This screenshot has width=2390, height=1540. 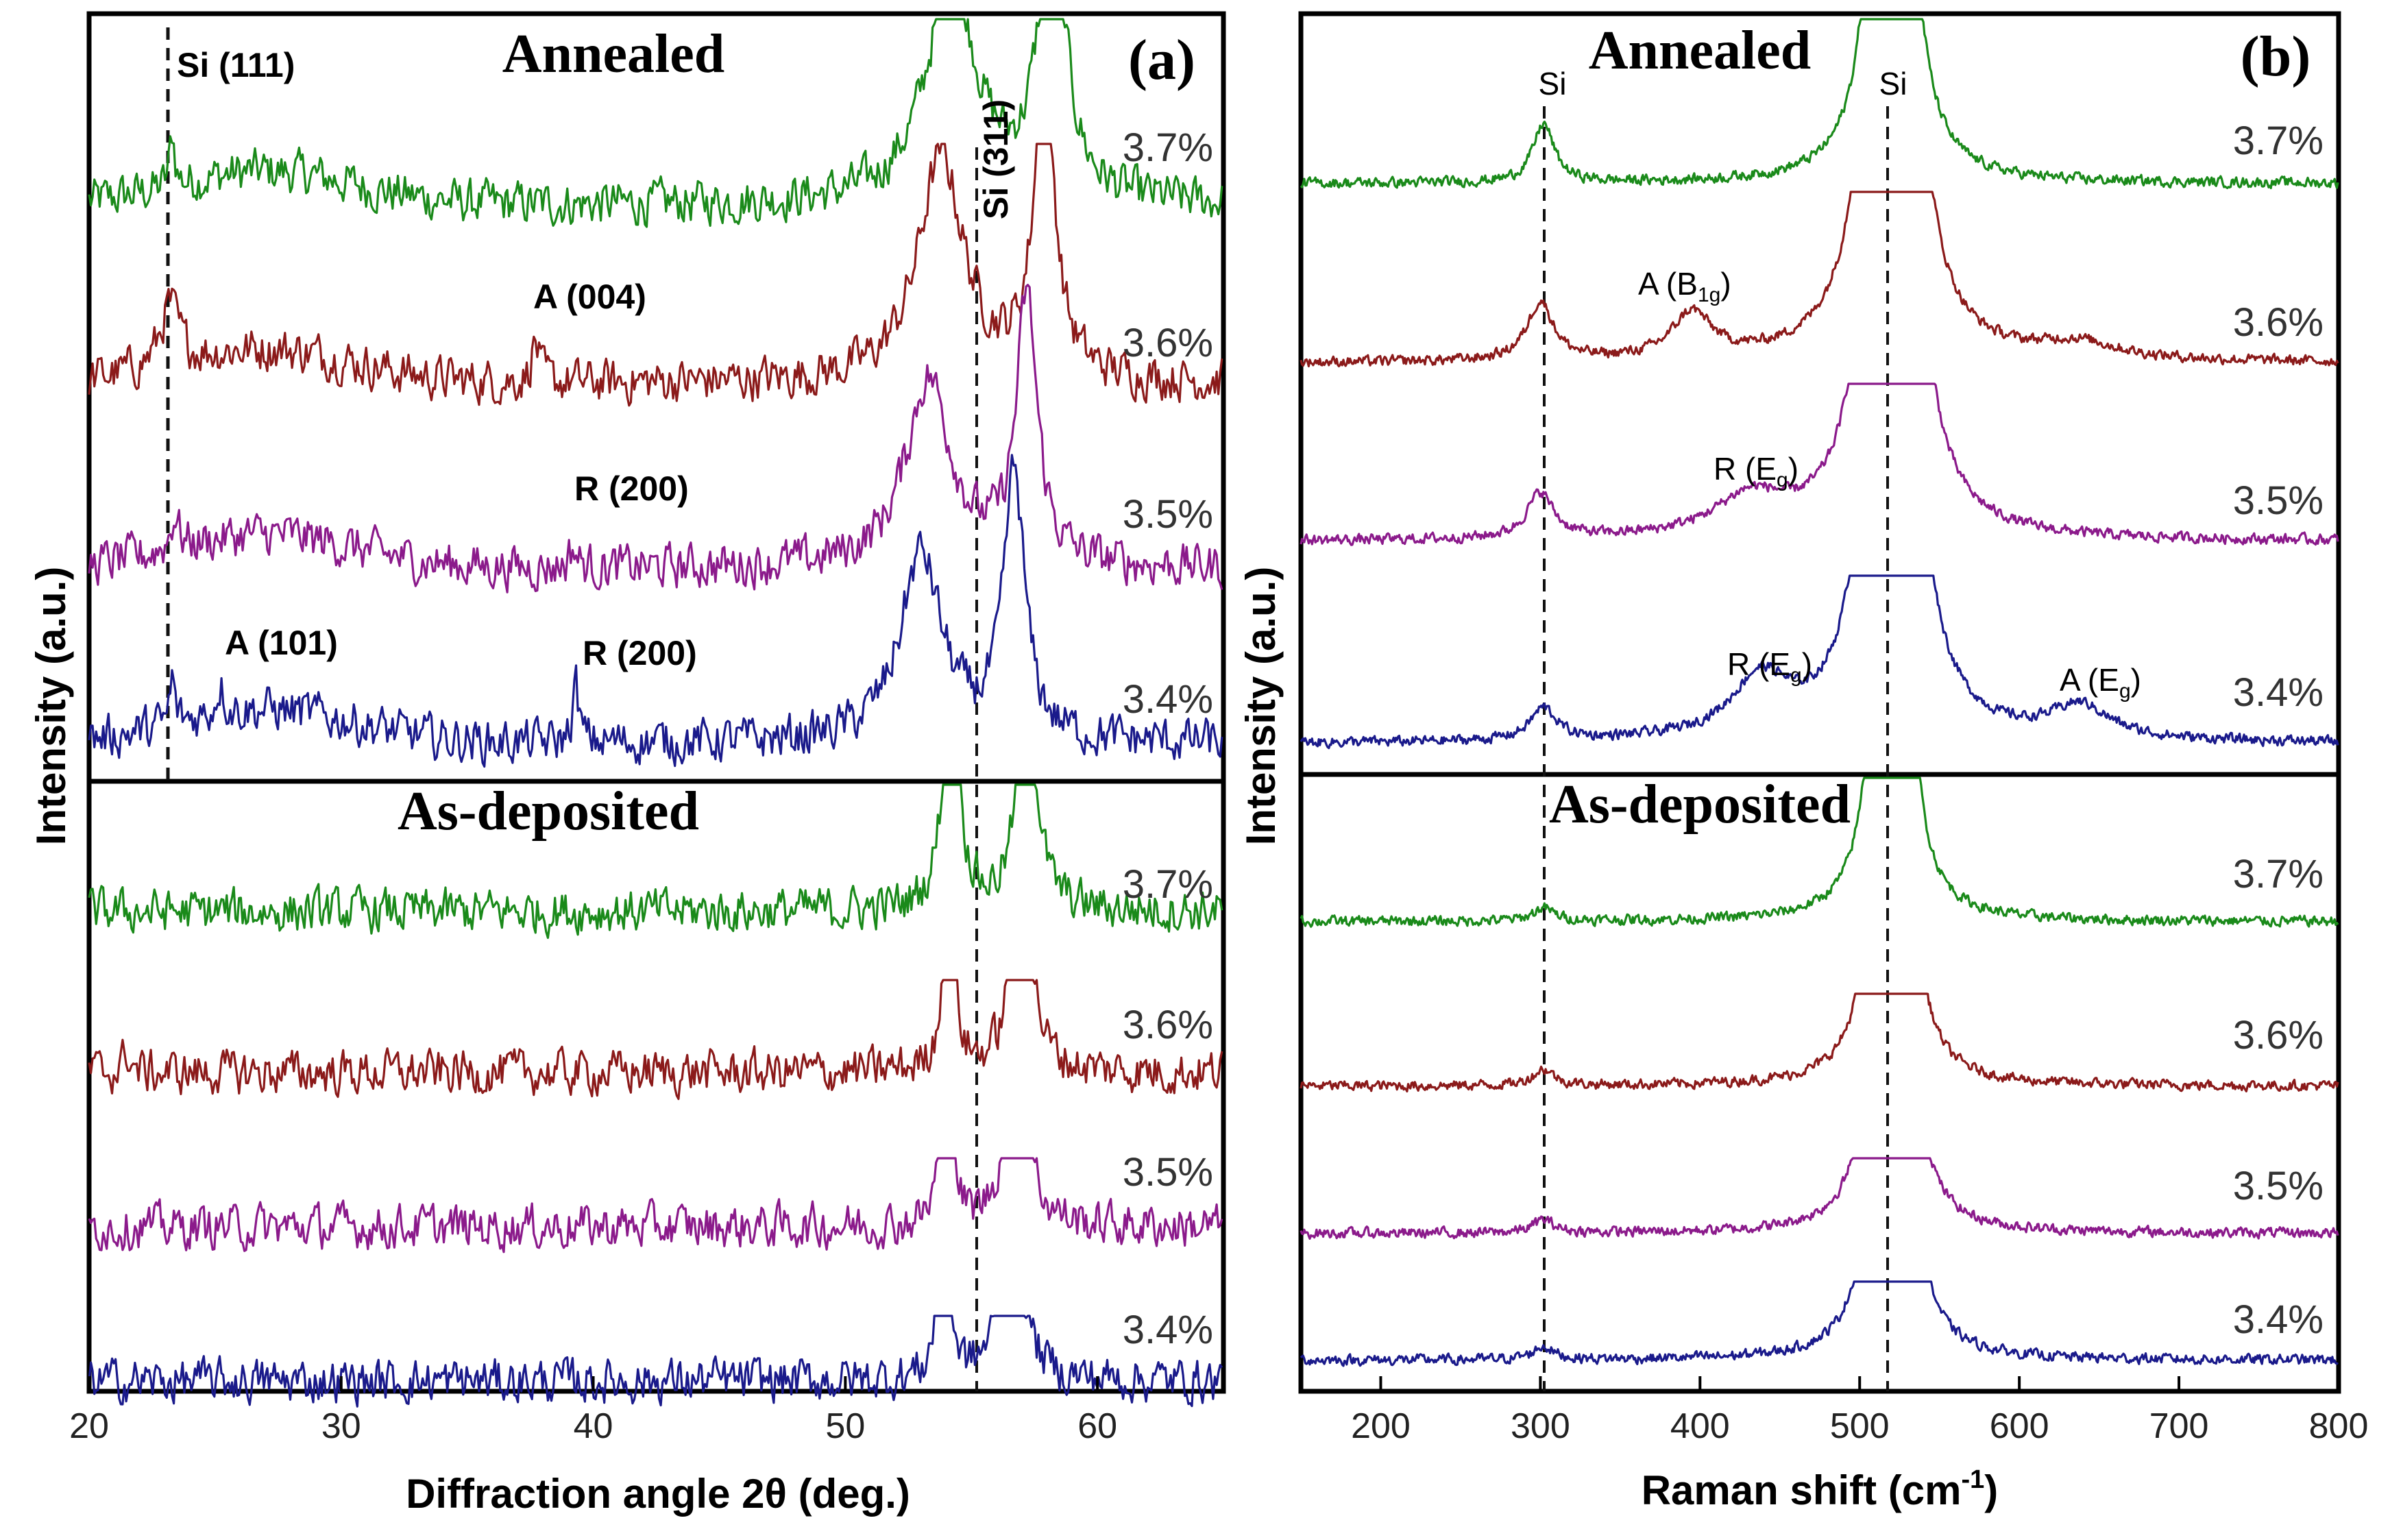 I want to click on trace-a-asdep-3.6, so click(x=655, y=1039).